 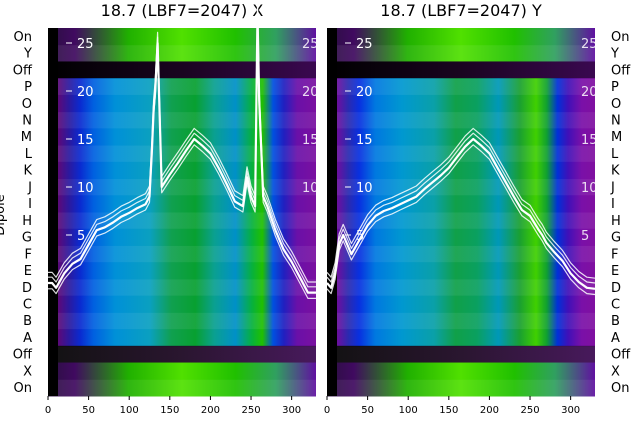 I want to click on row-label: L, so click(x=615, y=154).